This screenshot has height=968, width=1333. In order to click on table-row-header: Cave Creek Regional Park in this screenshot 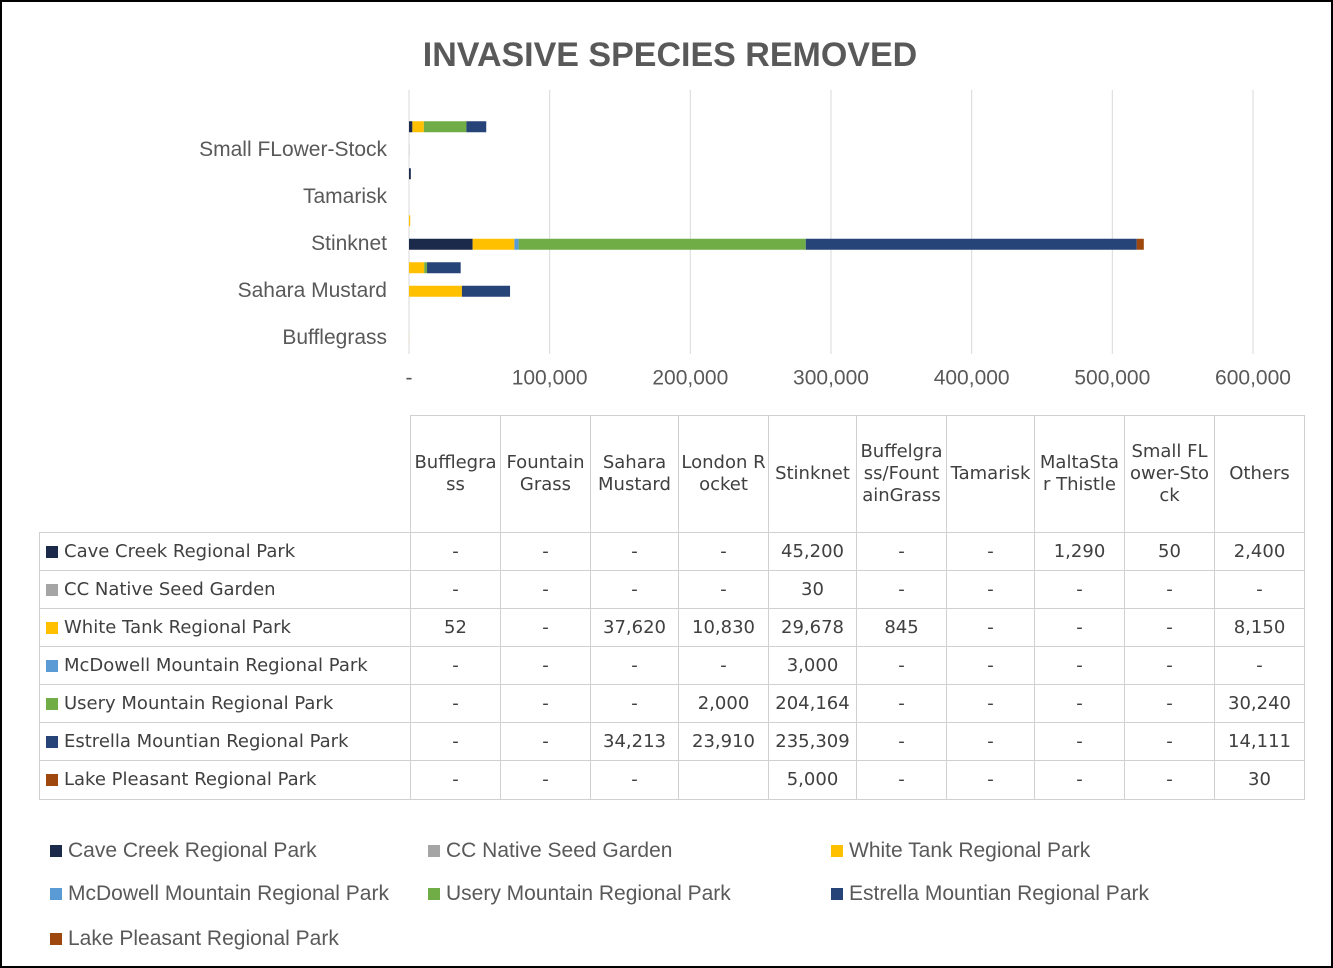, I will do `click(225, 551)`.